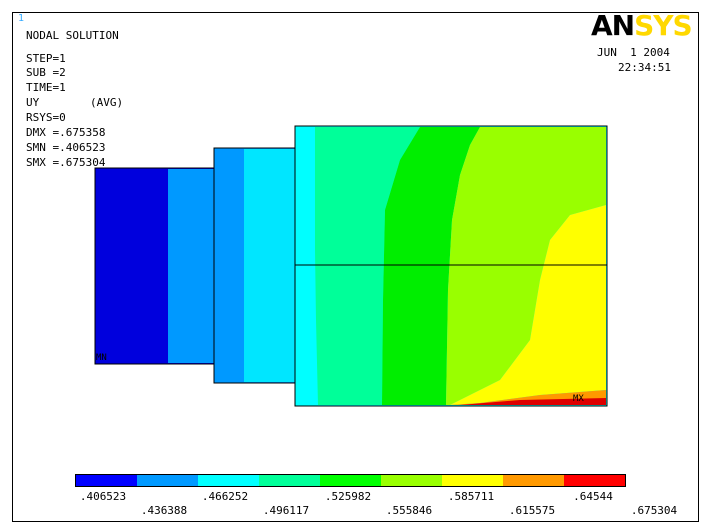 The image size is (713, 532). I want to click on legend-label: .585711, so click(471, 496).